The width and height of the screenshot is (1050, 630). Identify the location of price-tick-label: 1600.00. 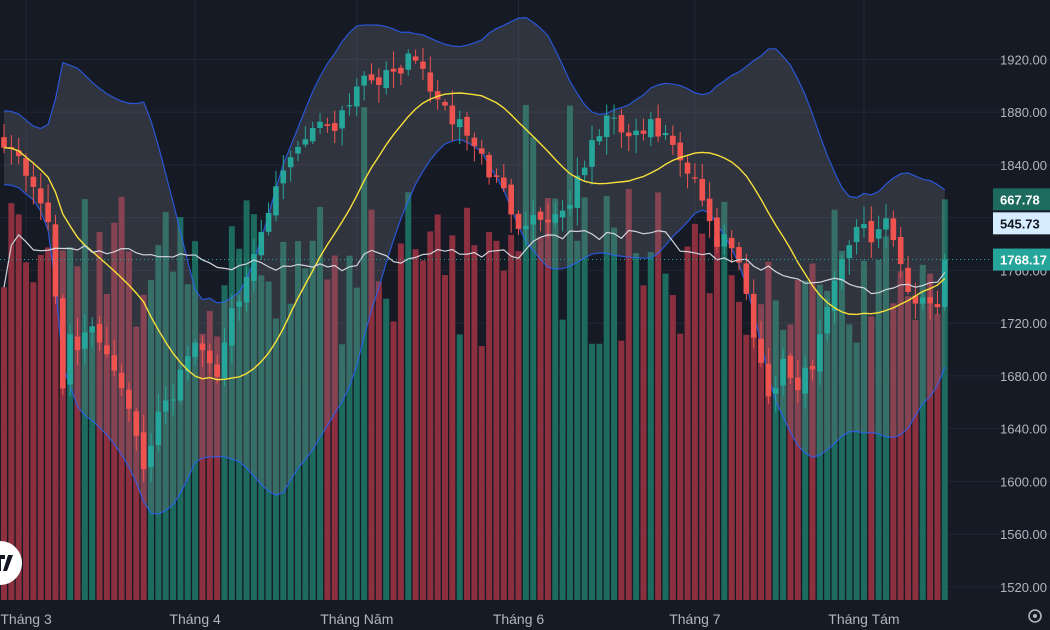
(1023, 481).